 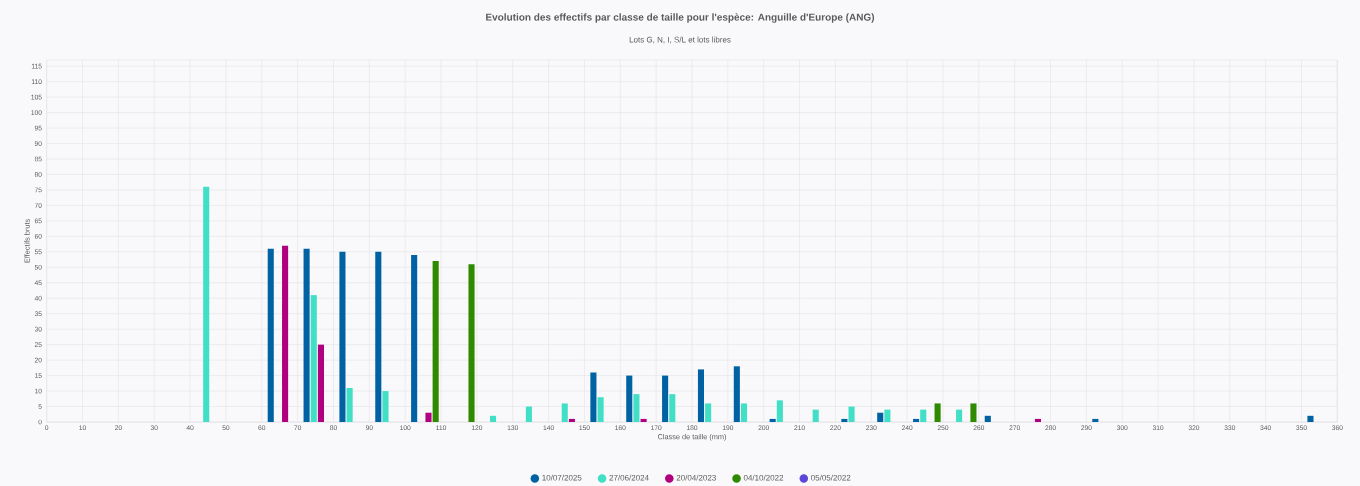 What do you see at coordinates (680, 18) in the screenshot?
I see `chart-title: Evolution des effectifs par classe de taille pour l'espèce: Anguille d'Europe (ANG)` at bounding box center [680, 18].